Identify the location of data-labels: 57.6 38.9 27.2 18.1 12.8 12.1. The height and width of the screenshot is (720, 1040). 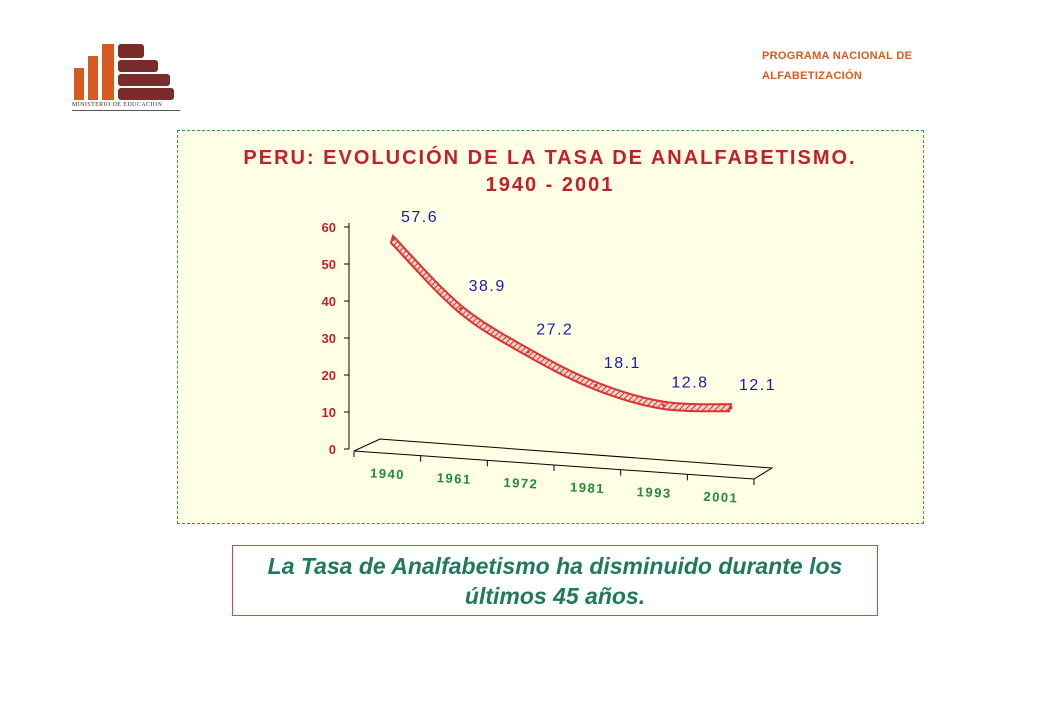
(588, 301).